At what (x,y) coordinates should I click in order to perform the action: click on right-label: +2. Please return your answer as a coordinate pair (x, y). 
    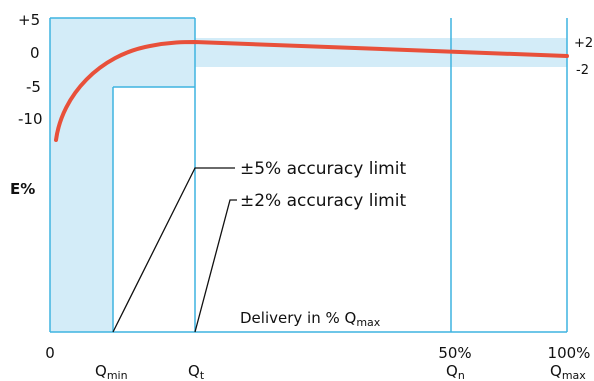
    Looking at the image, I should click on (583, 43).